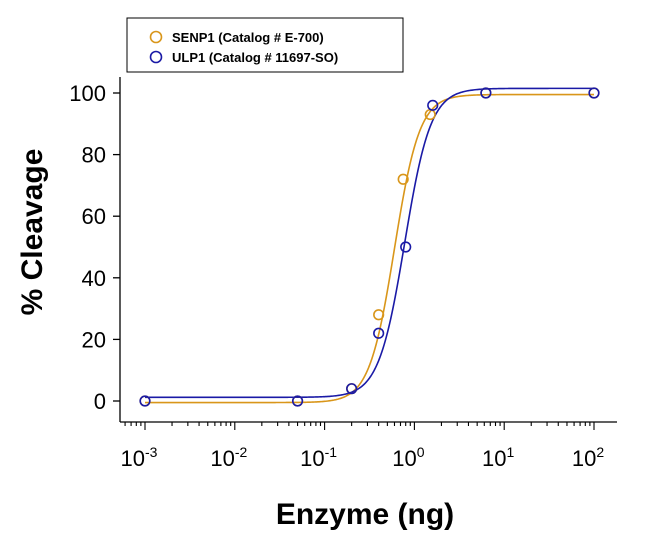  Describe the element at coordinates (365, 514) in the screenshot. I see `x-axis-label: Enzyme (ng)` at that location.